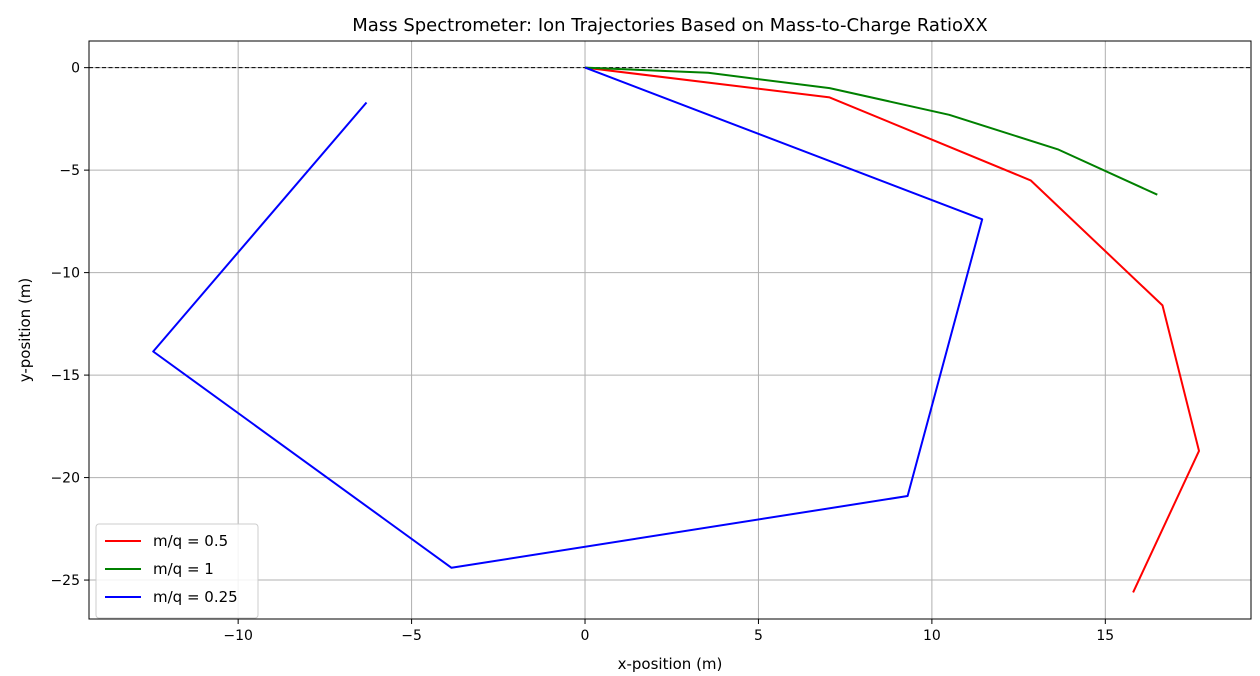 The height and width of the screenshot is (676, 1260). What do you see at coordinates (670, 664) in the screenshot?
I see `x-axis-label: x-position (m)` at bounding box center [670, 664].